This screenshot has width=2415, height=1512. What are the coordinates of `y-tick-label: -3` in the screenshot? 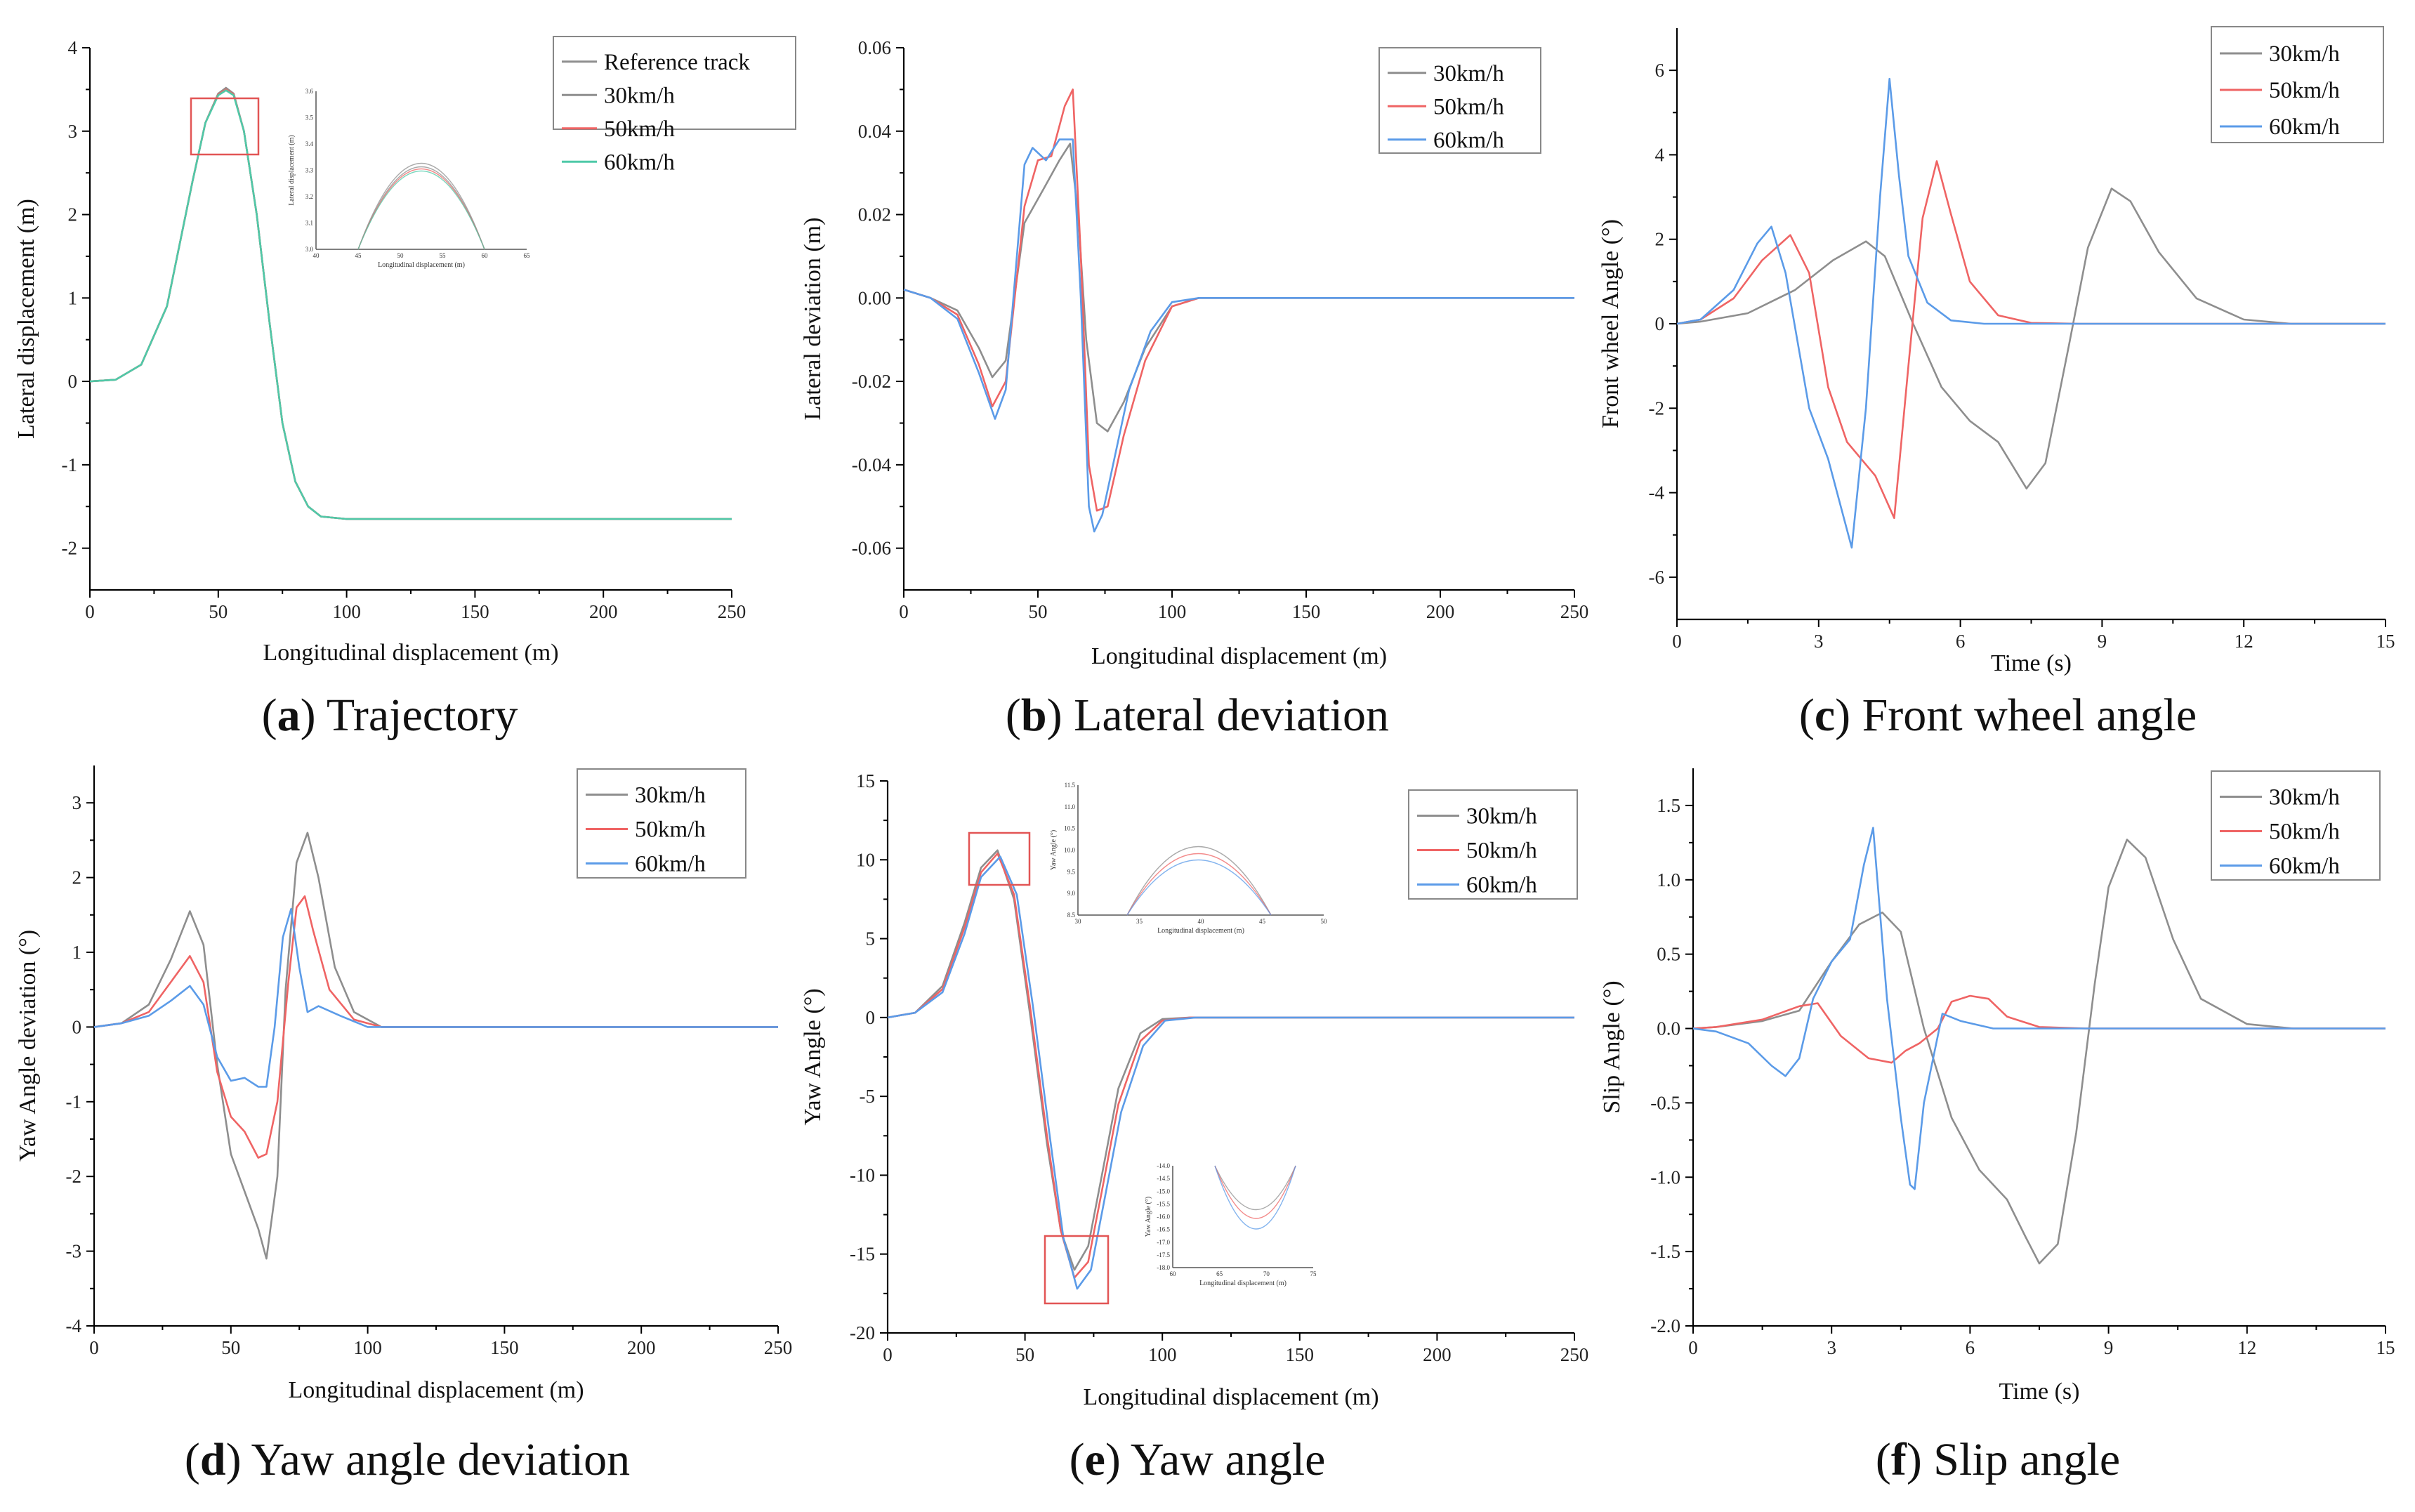 It's located at (74, 1251).